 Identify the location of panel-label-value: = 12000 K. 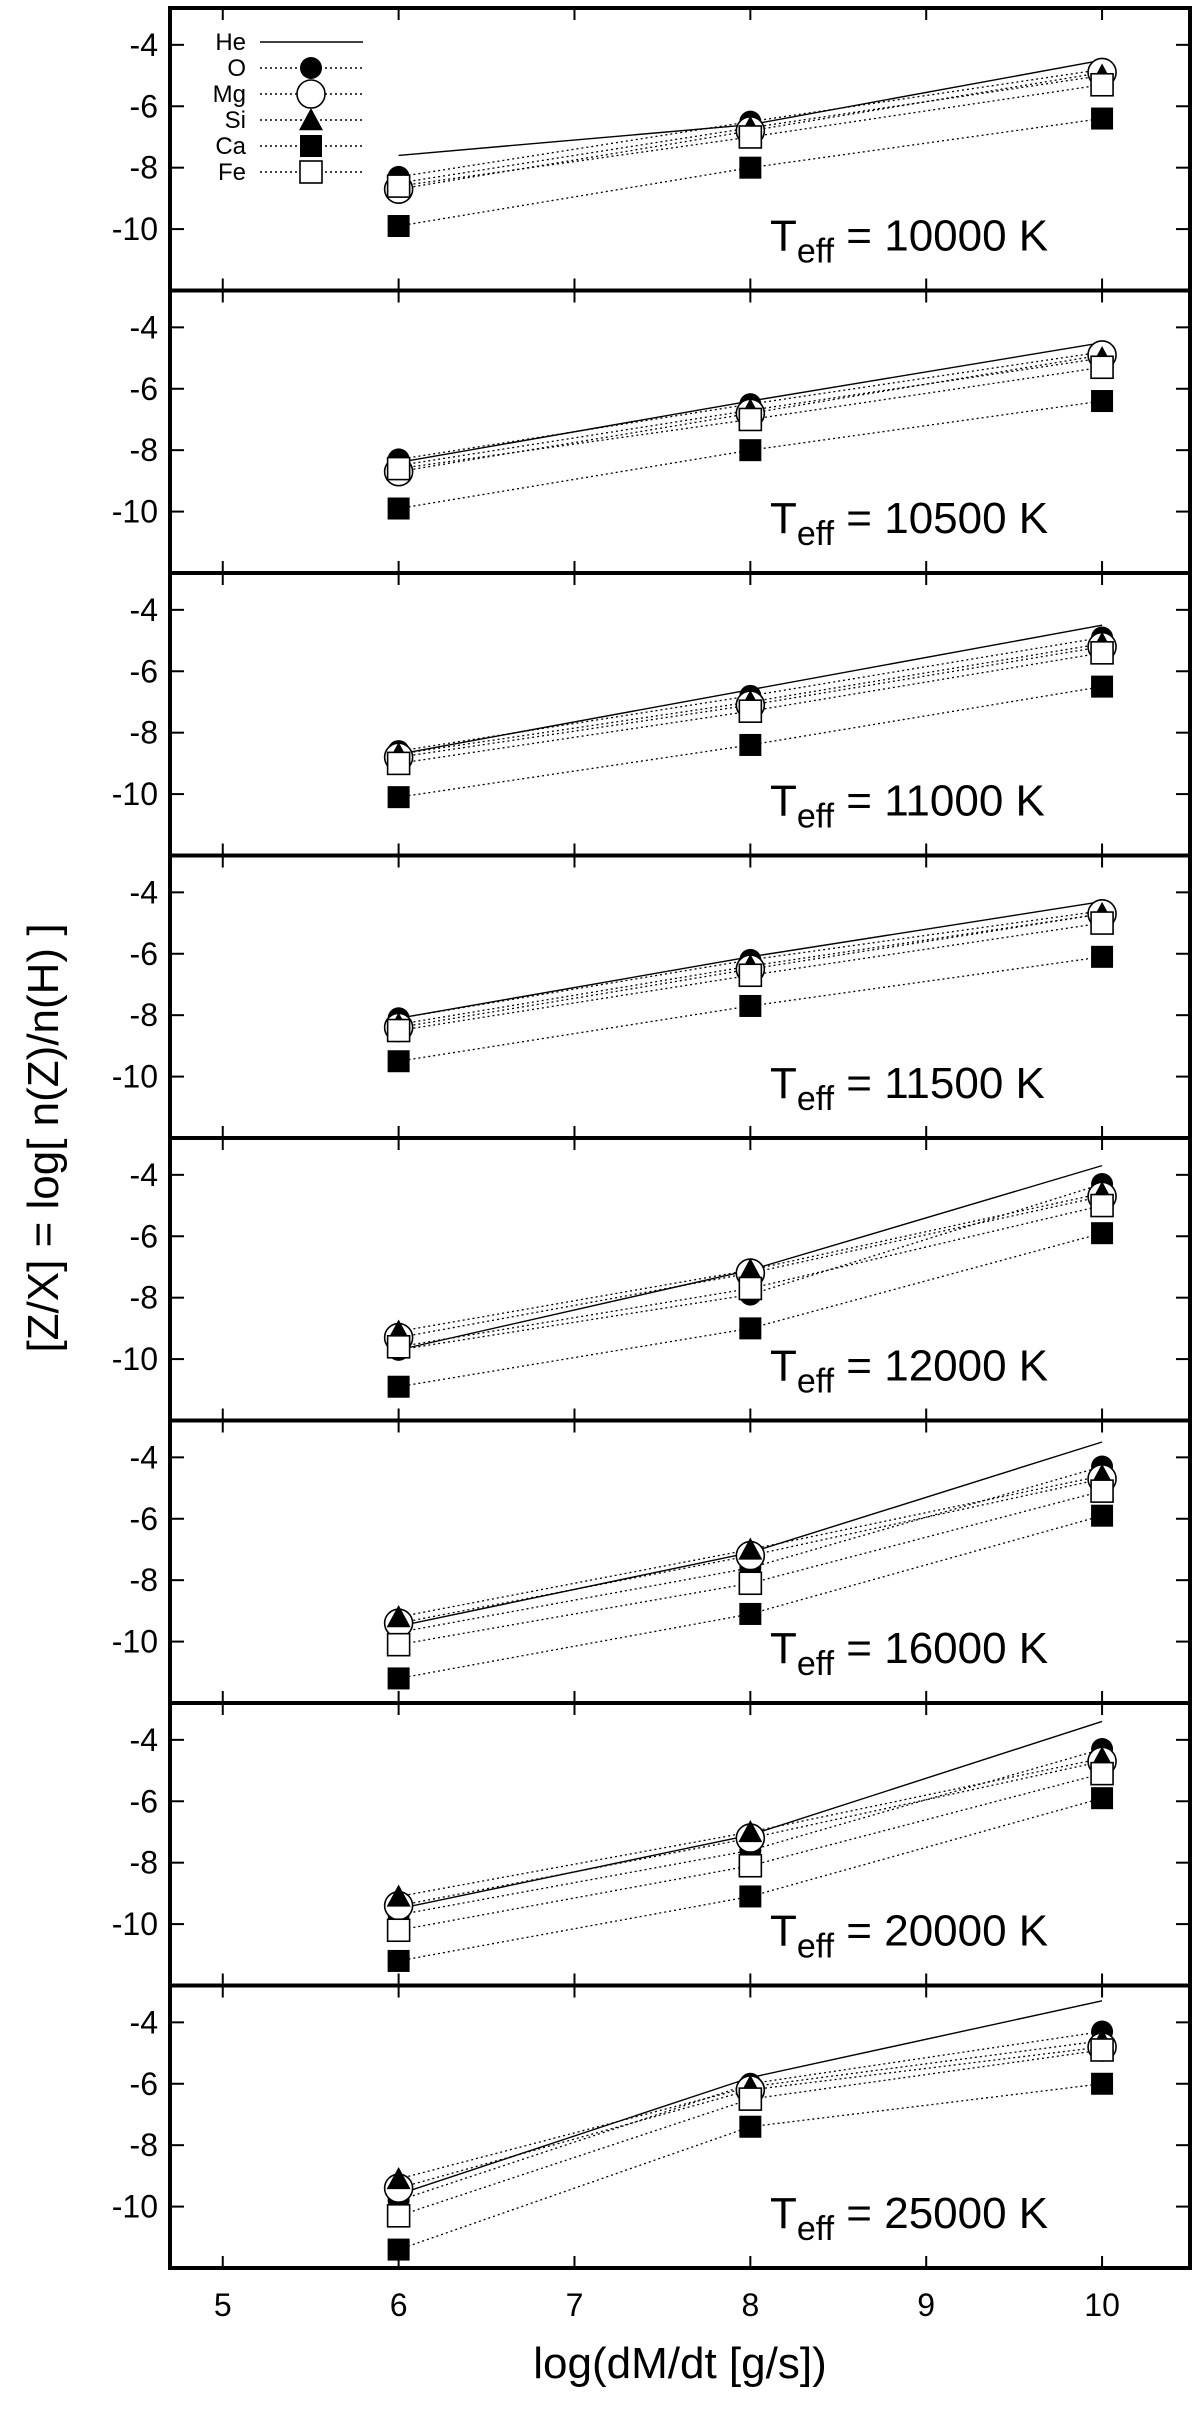
(941, 1366).